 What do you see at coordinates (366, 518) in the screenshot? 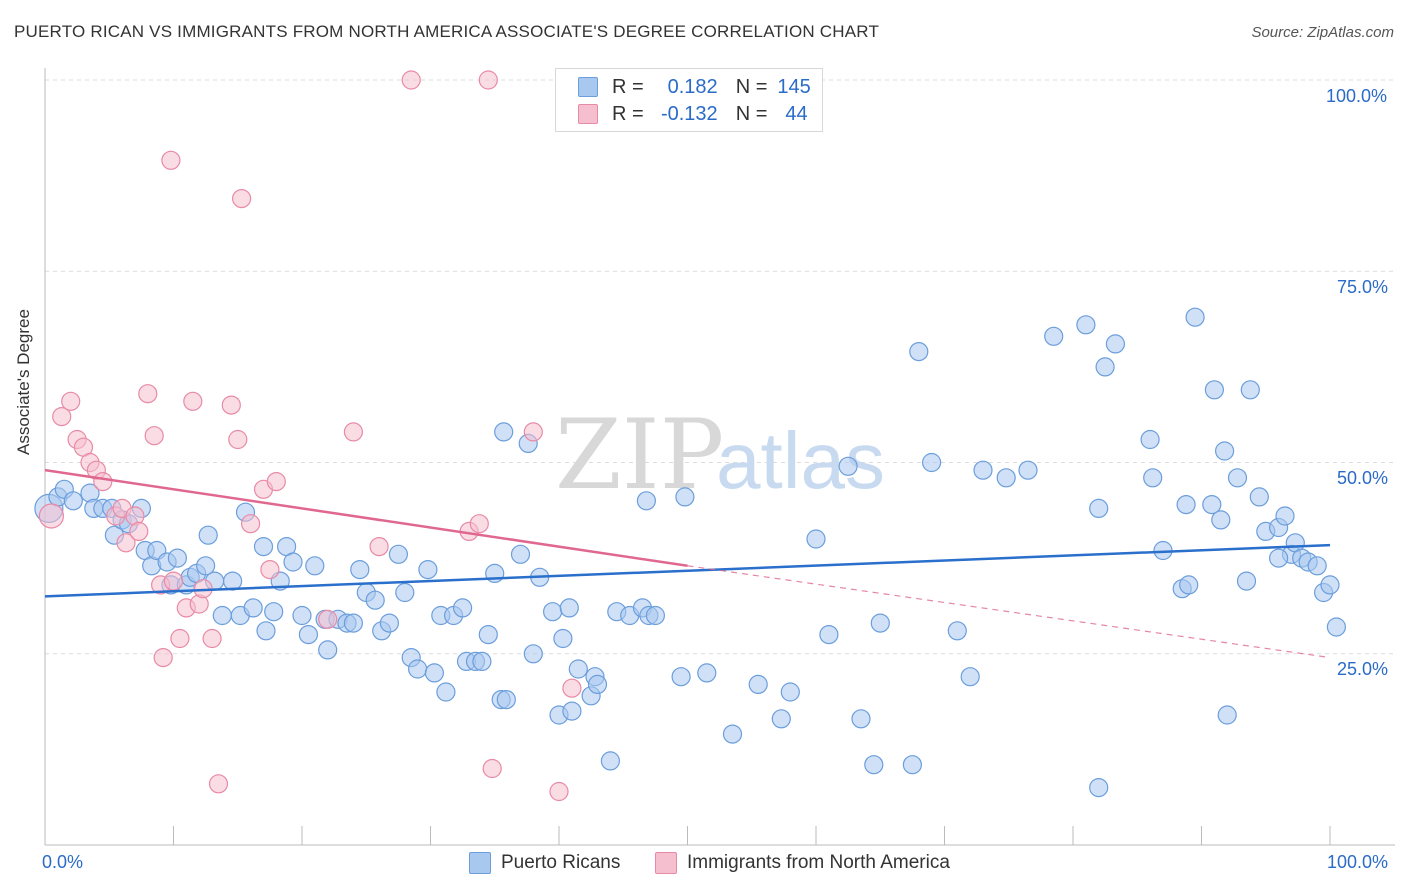
I see `trend-line-immigrants` at bounding box center [366, 518].